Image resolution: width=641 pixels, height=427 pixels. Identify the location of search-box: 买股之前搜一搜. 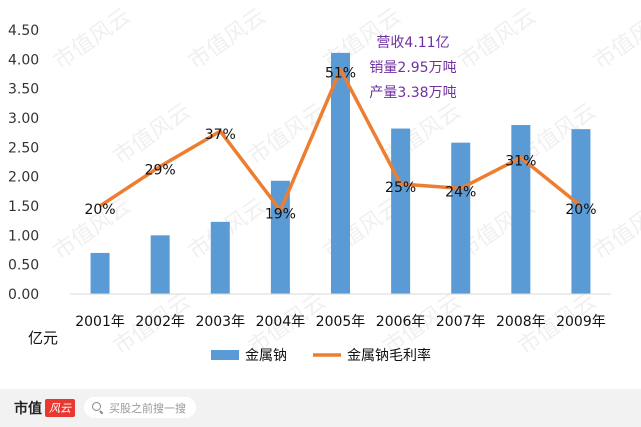
(140, 407).